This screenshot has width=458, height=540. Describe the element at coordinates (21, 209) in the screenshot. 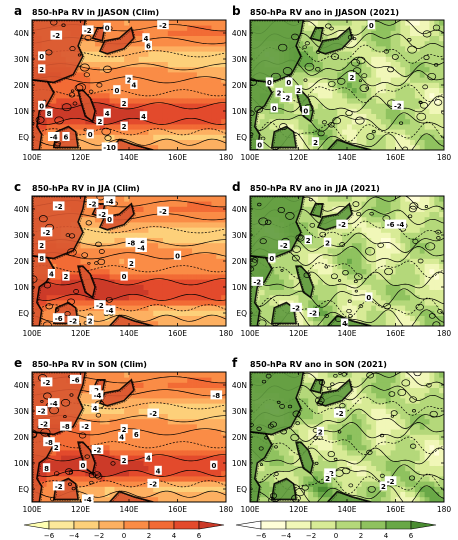

I see `y-tick-label: 40N` at that location.